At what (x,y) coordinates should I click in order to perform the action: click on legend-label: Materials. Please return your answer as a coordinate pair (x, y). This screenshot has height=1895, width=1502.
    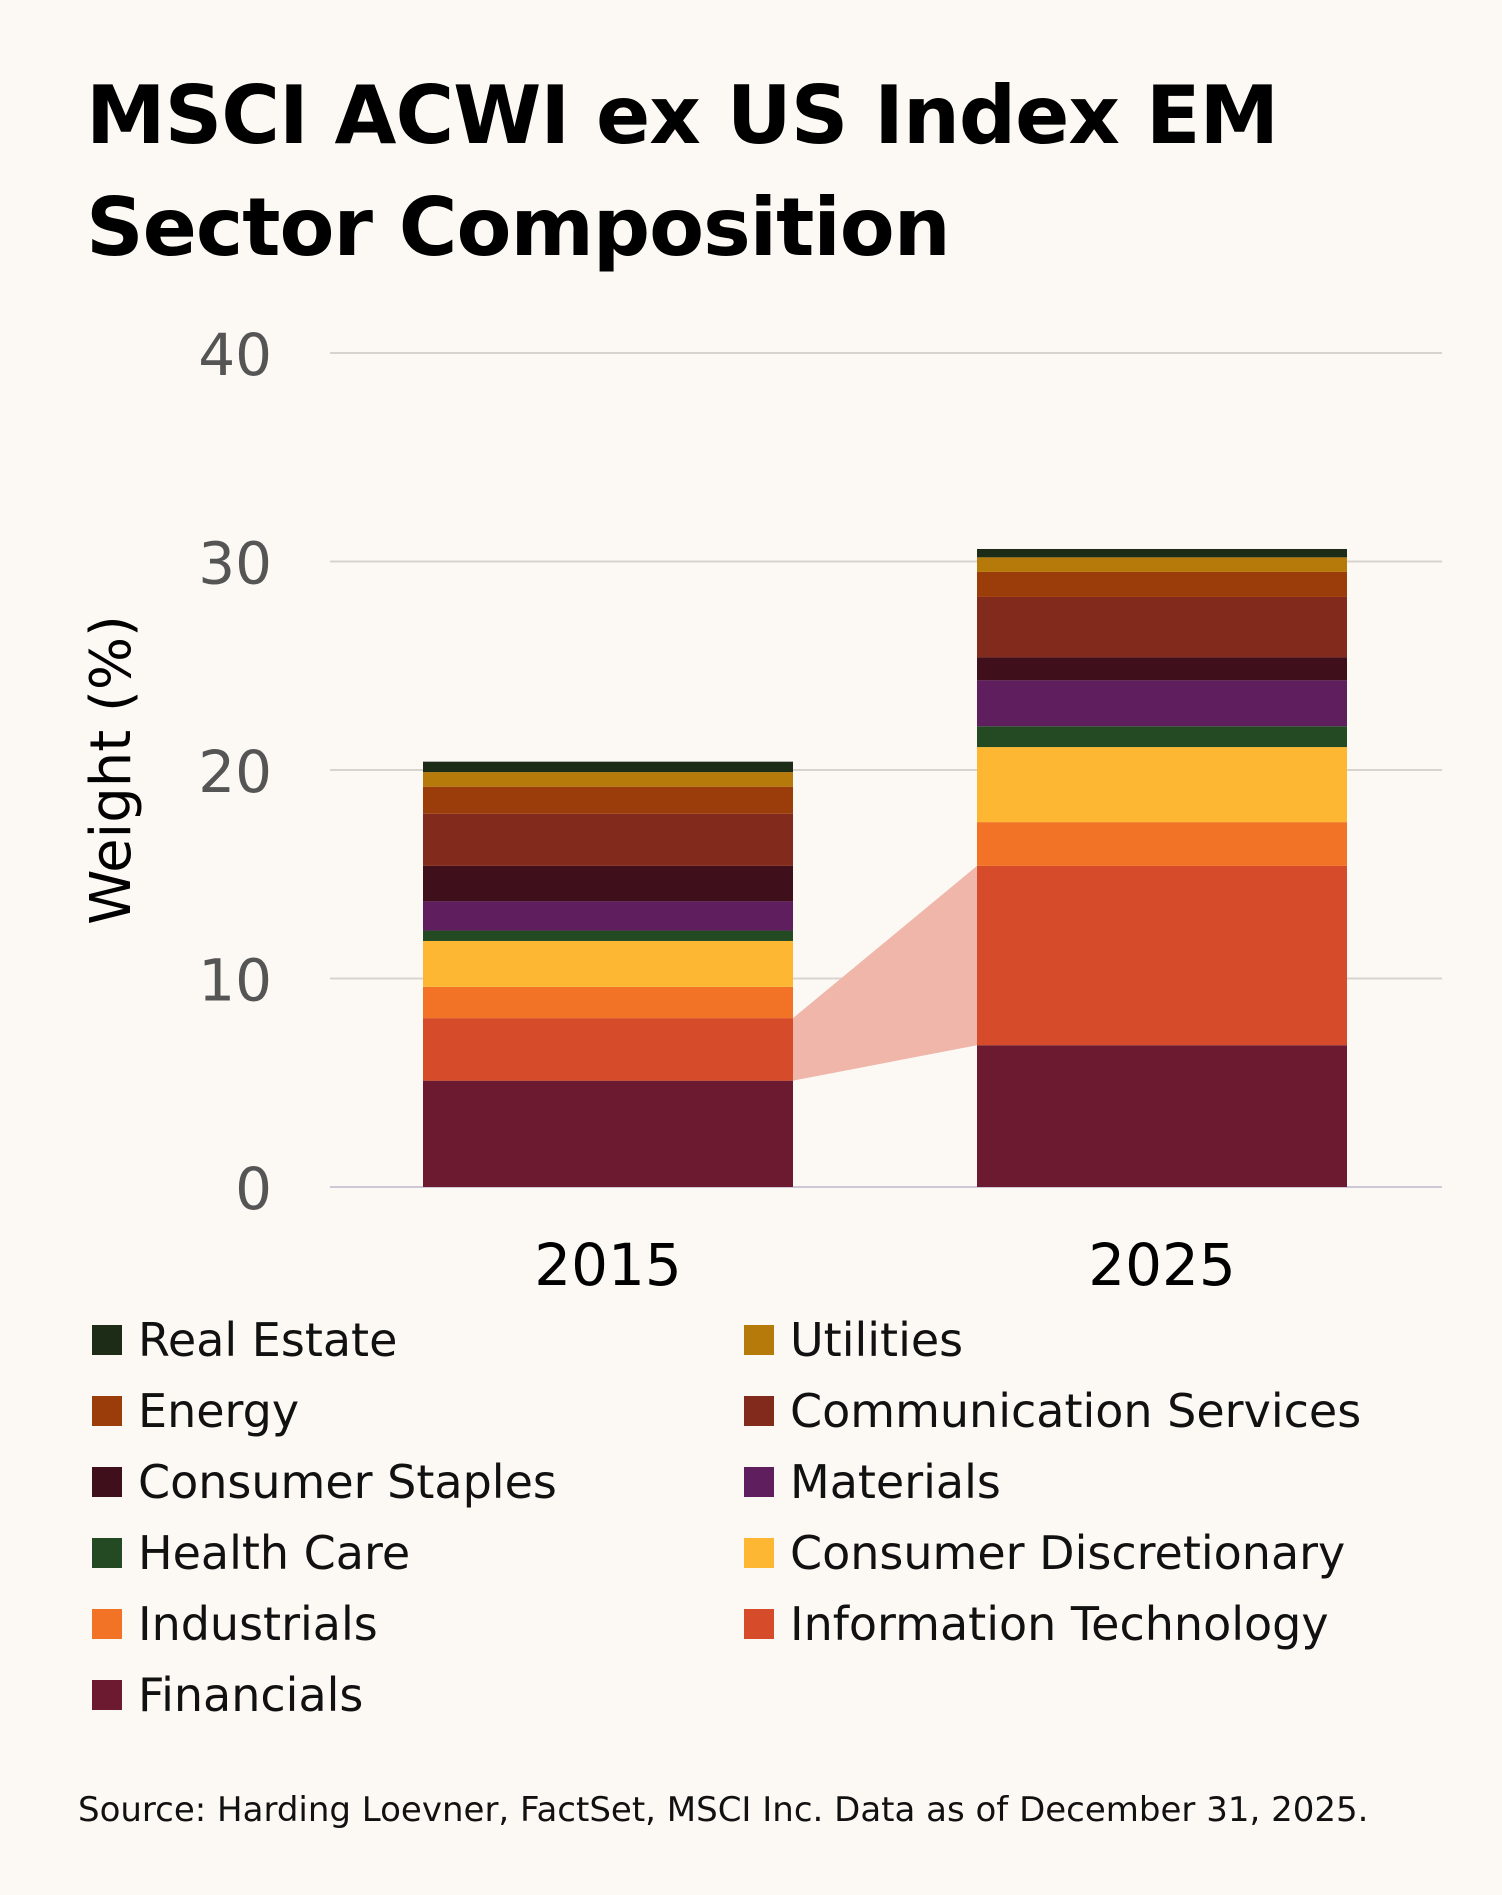
    Looking at the image, I should click on (895, 1482).